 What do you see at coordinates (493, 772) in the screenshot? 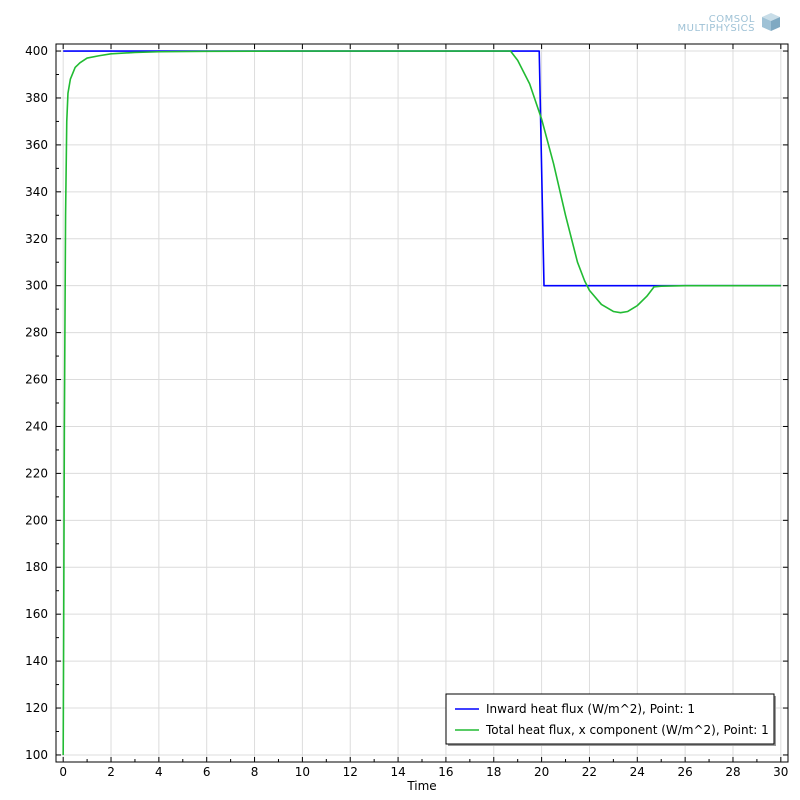
I see `x-tick-label: 18` at bounding box center [493, 772].